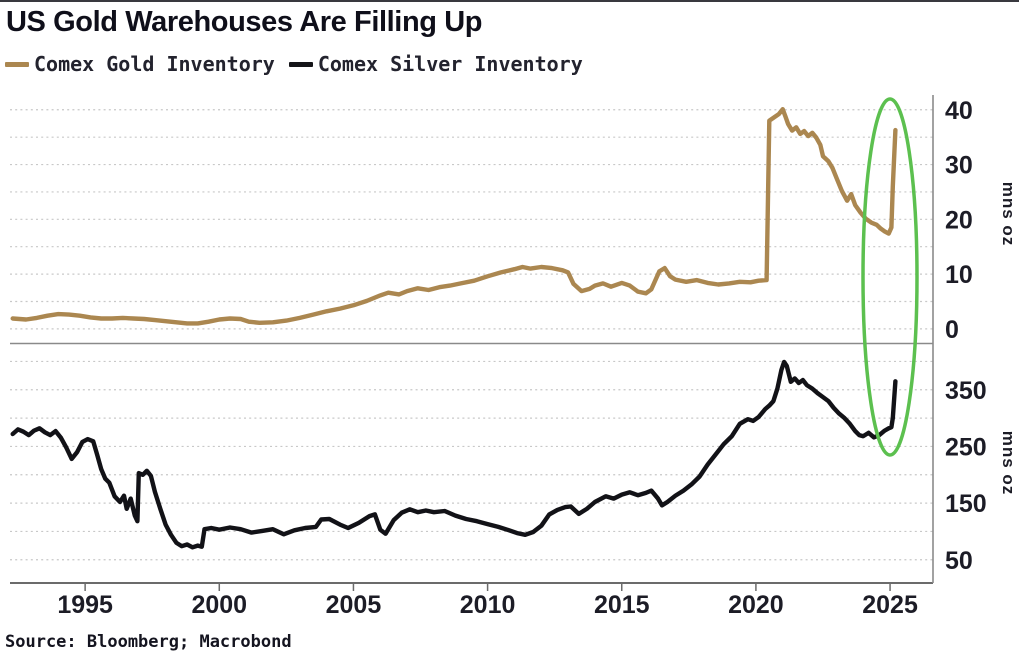 The image size is (1019, 659). What do you see at coordinates (959, 220) in the screenshot?
I see `y-tick-label: 20` at bounding box center [959, 220].